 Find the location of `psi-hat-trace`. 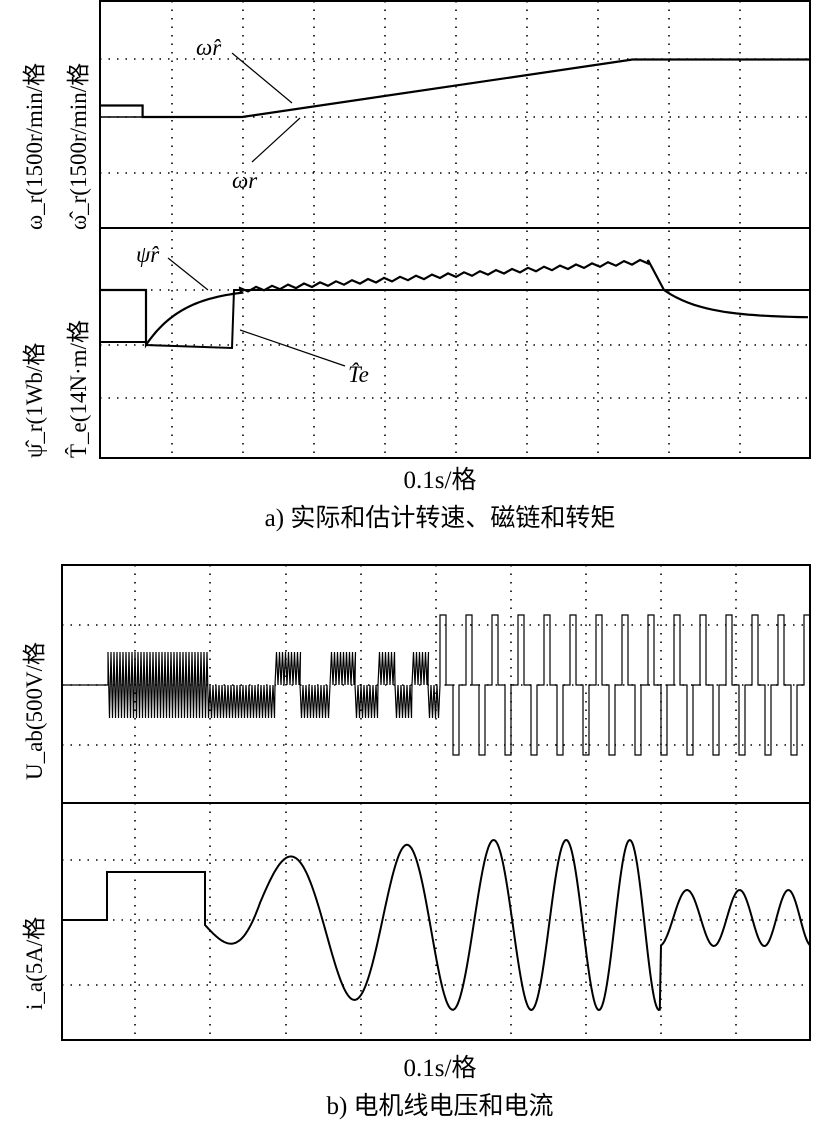

psi-hat-trace is located at coordinates (454, 303).